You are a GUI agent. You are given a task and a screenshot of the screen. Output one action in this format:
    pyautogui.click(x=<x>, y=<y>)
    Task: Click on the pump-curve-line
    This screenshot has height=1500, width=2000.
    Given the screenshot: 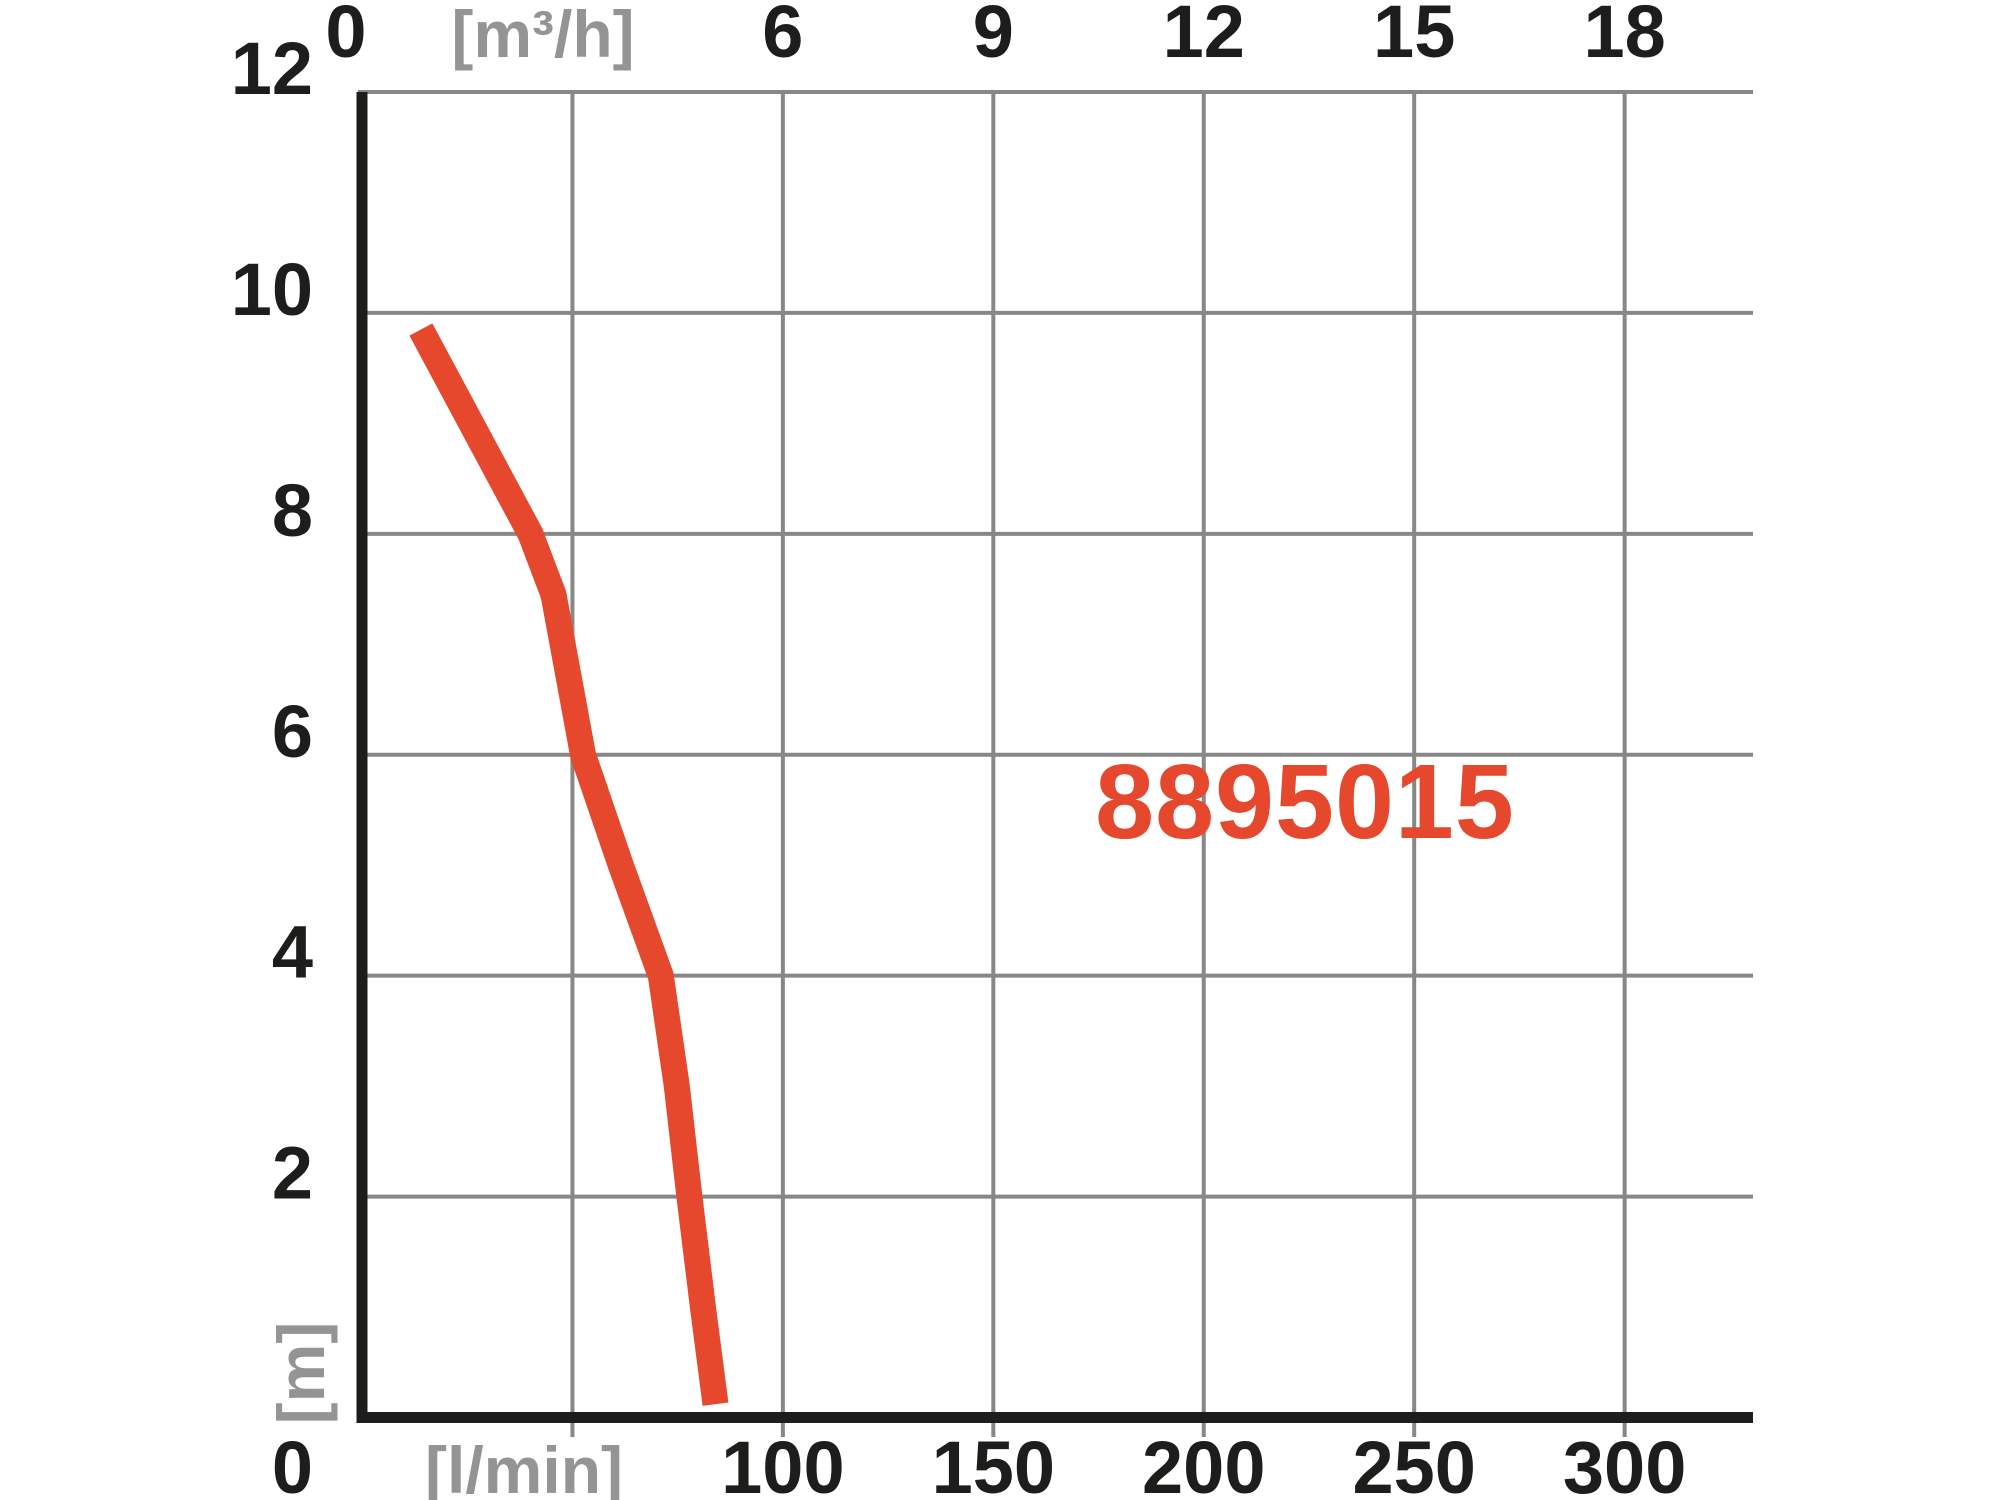 What is the action you would take?
    pyautogui.click(x=569, y=864)
    